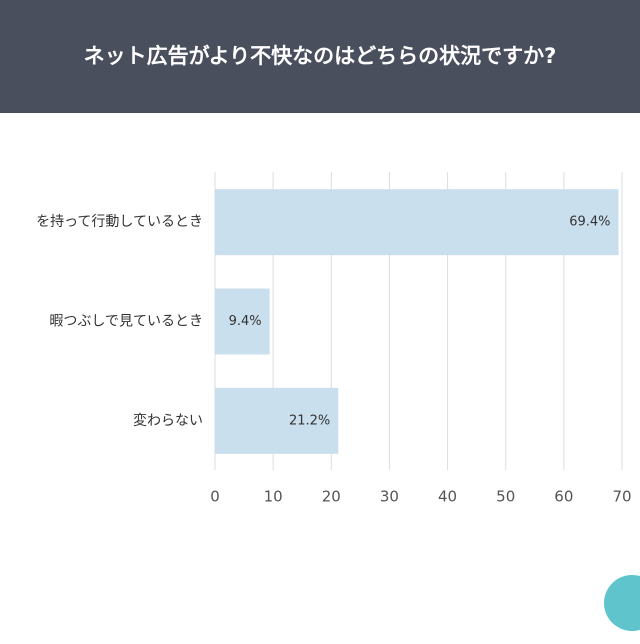 This screenshot has width=640, height=644. What do you see at coordinates (563, 497) in the screenshot?
I see `x-tick-label: 60` at bounding box center [563, 497].